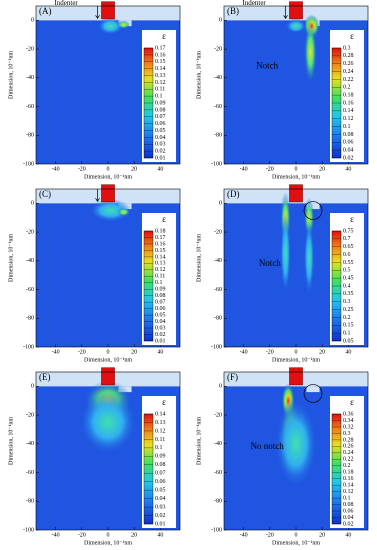  Describe the element at coordinates (347, 88) in the screenshot. I see `colorbar-tick-label: 0.2` at that location.